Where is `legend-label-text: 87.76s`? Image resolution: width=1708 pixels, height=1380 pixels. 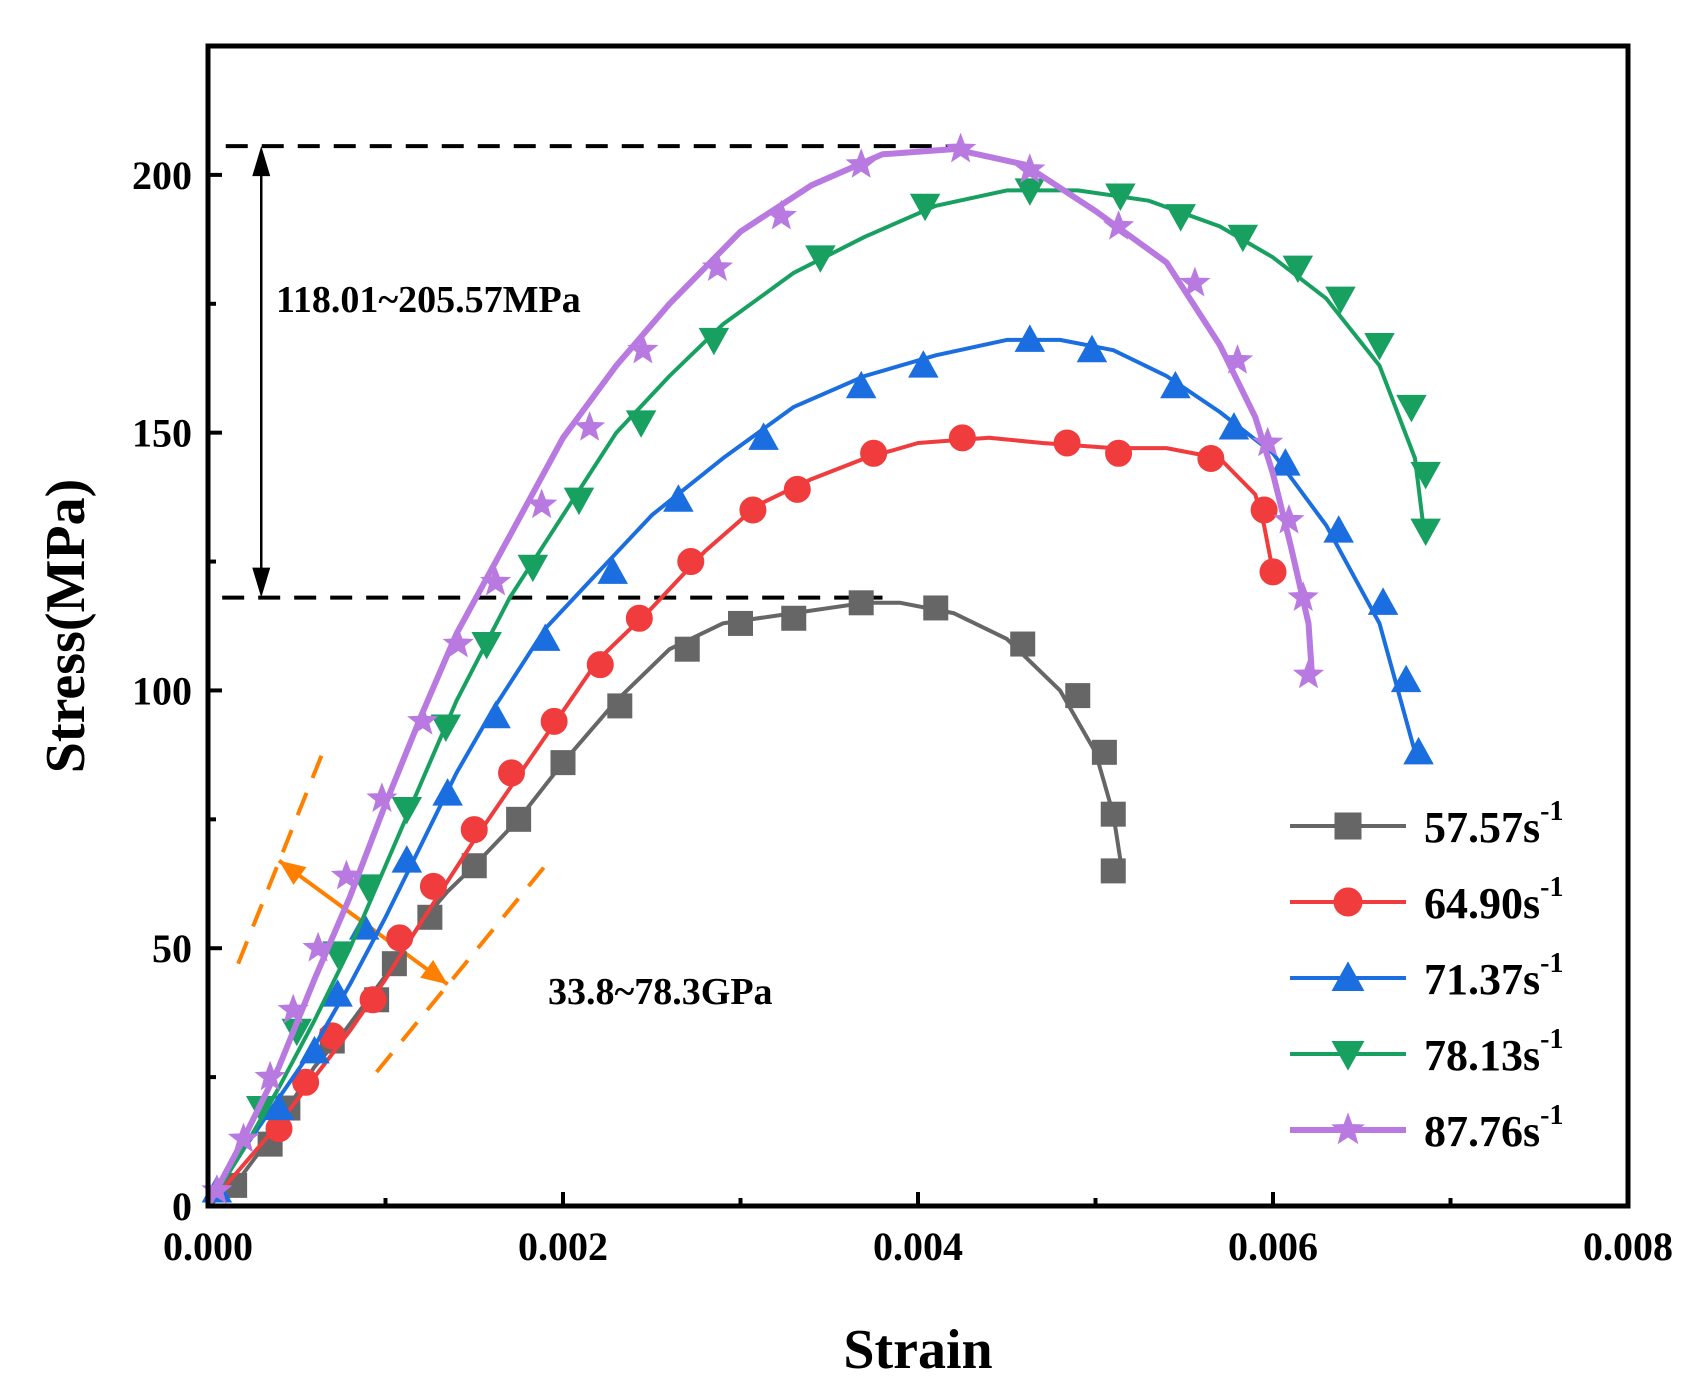
legend-label-text: 87.76s is located at coordinates (1482, 1131).